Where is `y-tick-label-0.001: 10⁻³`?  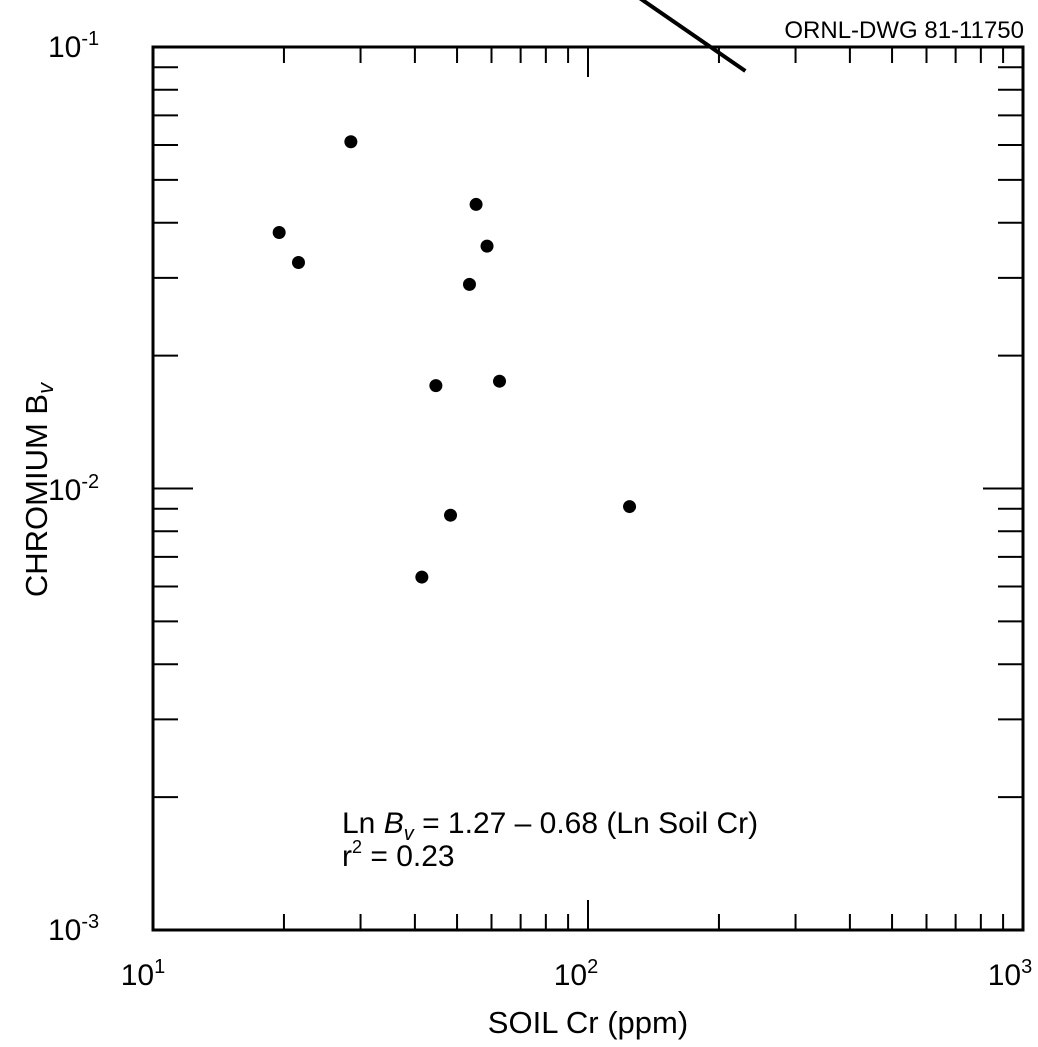 y-tick-label-0.001: 10⁻³ is located at coordinates (73, 929).